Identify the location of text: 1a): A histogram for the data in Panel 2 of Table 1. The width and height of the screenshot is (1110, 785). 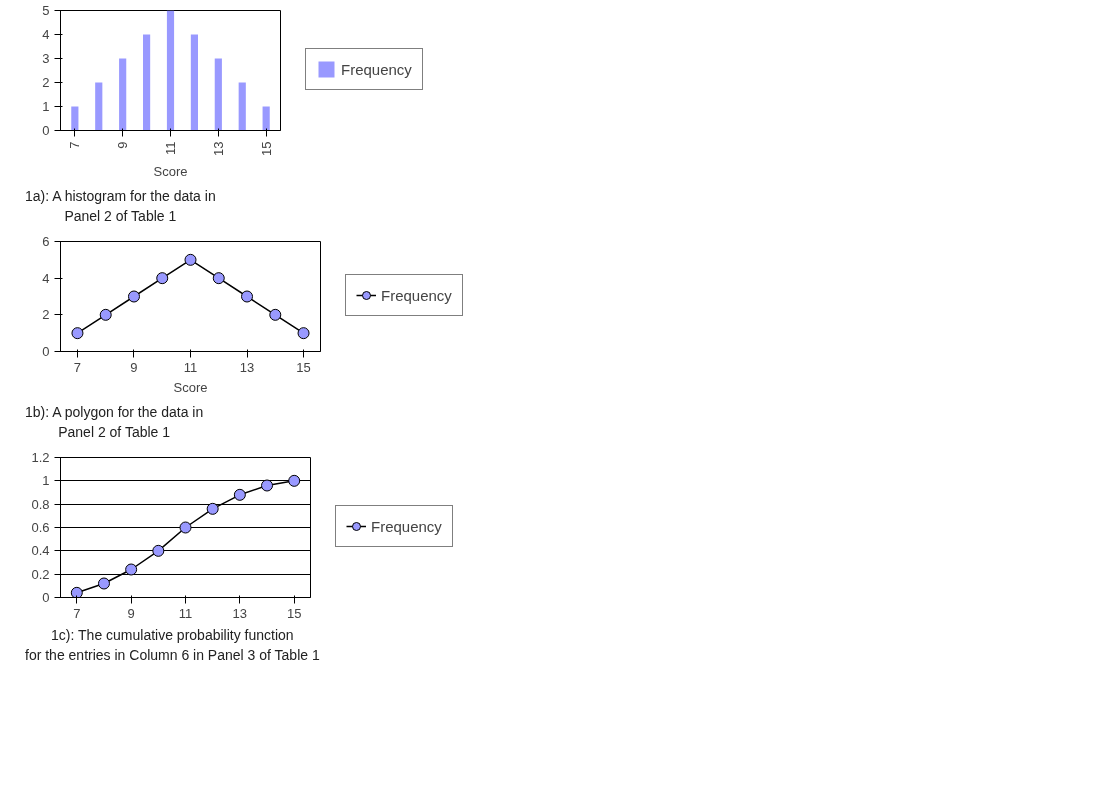
(120, 206).